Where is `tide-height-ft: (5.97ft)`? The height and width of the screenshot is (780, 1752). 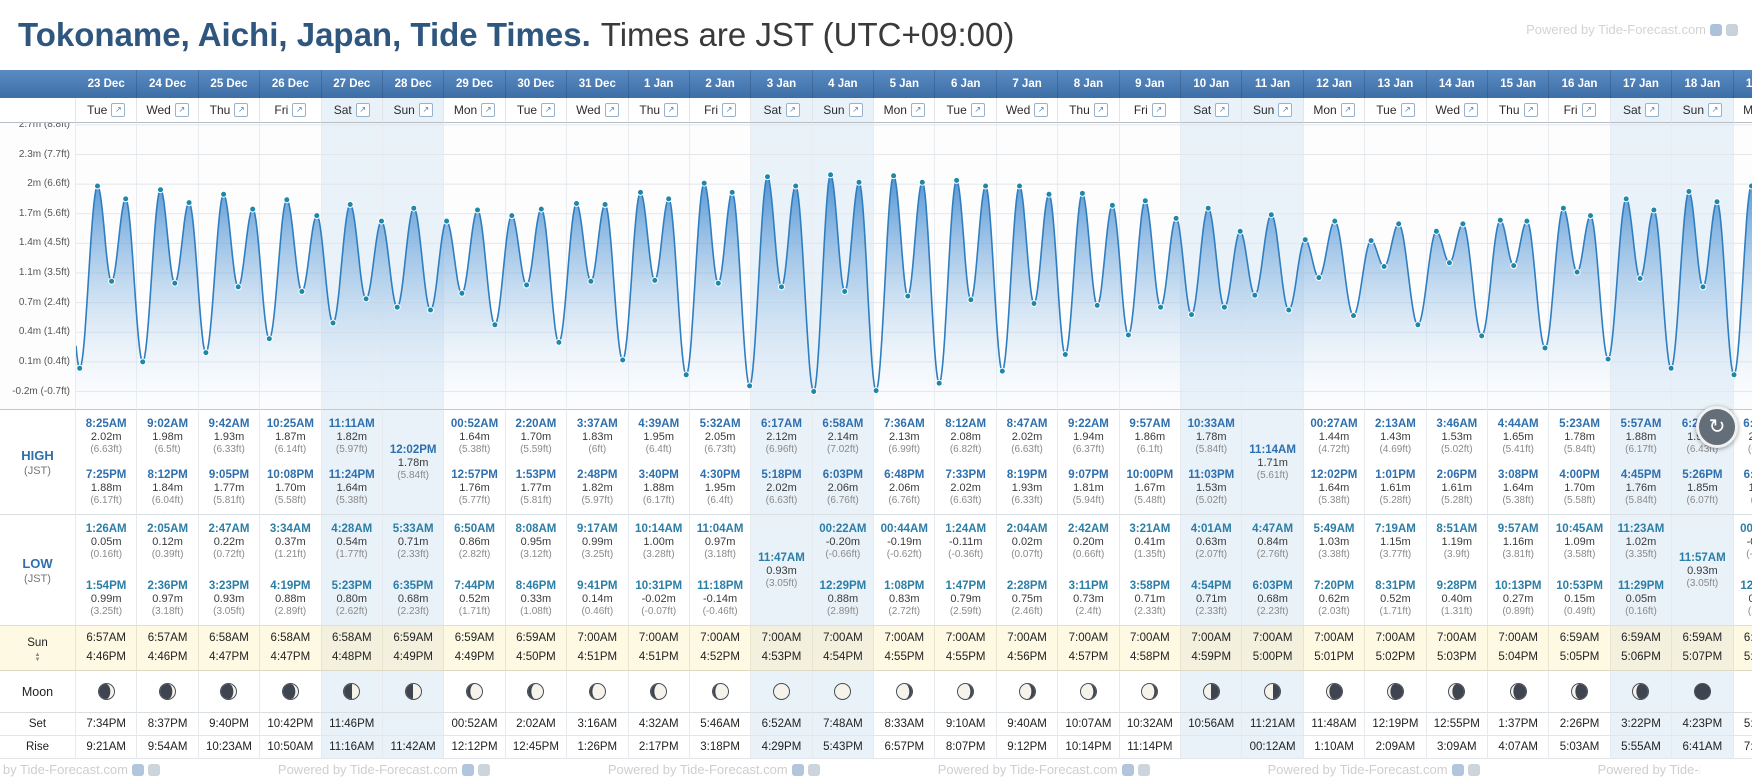 tide-height-ft: (5.97ft) is located at coordinates (597, 500).